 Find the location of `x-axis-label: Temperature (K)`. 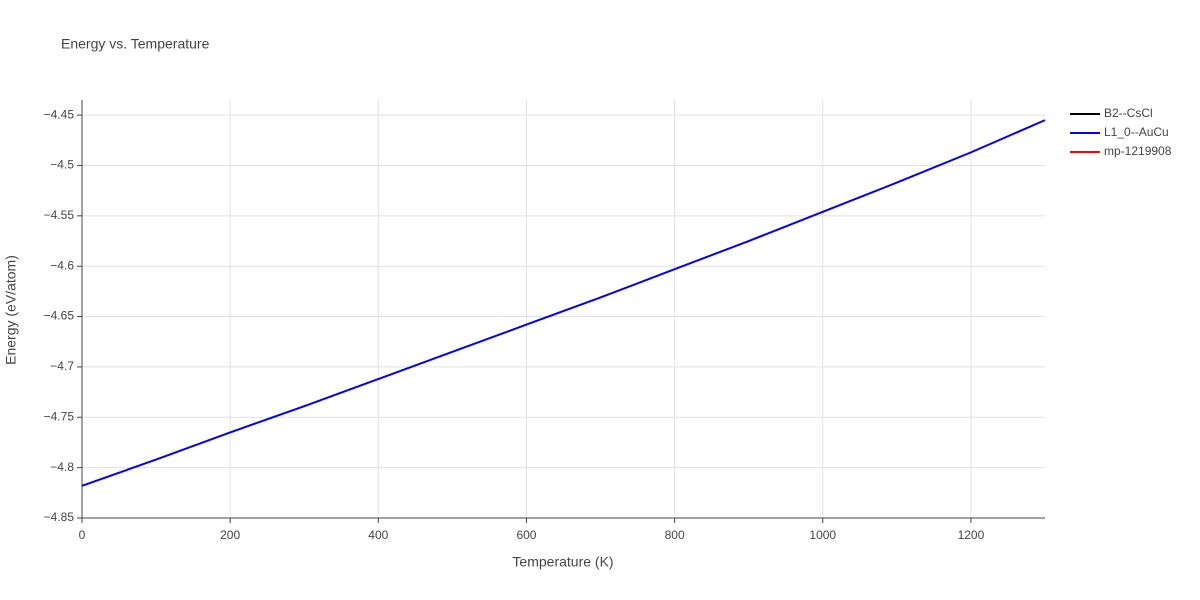

x-axis-label: Temperature (K) is located at coordinates (562, 562).